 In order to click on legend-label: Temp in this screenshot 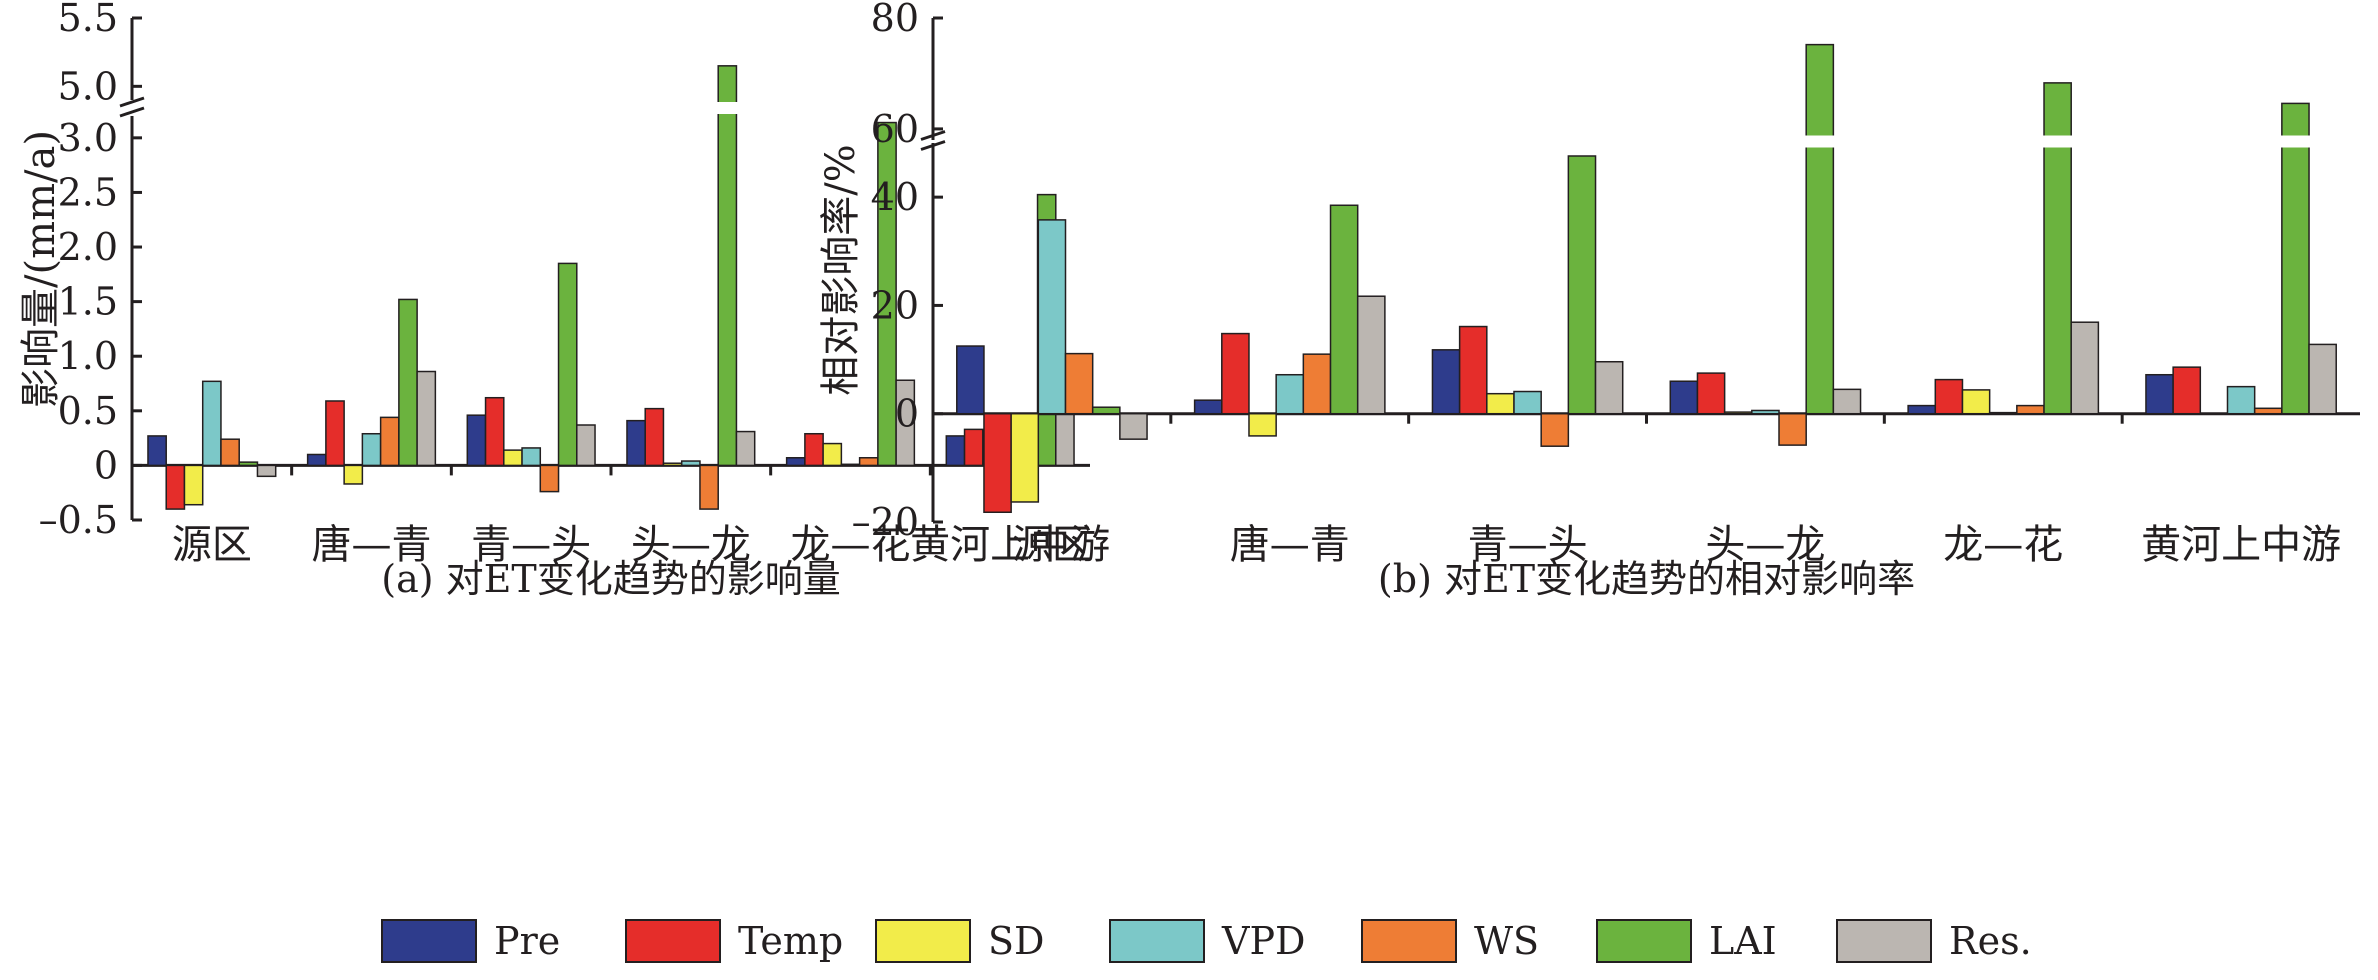, I will do `click(790, 941)`.